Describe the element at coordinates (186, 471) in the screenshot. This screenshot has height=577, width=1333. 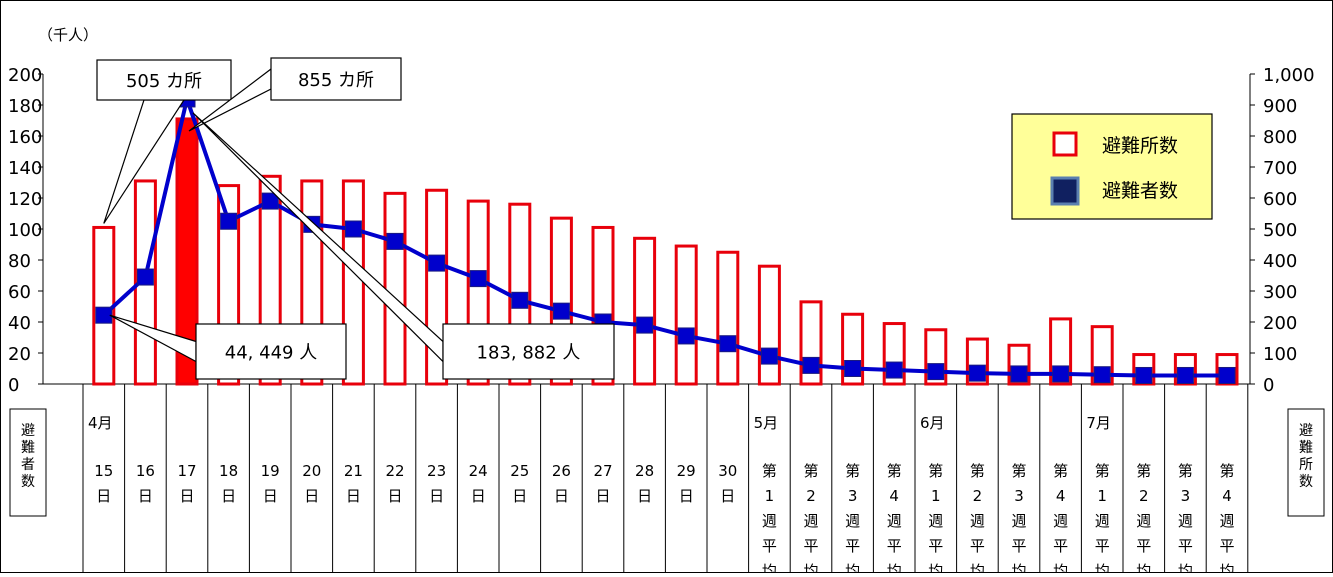
I see `category-label: 17` at that location.